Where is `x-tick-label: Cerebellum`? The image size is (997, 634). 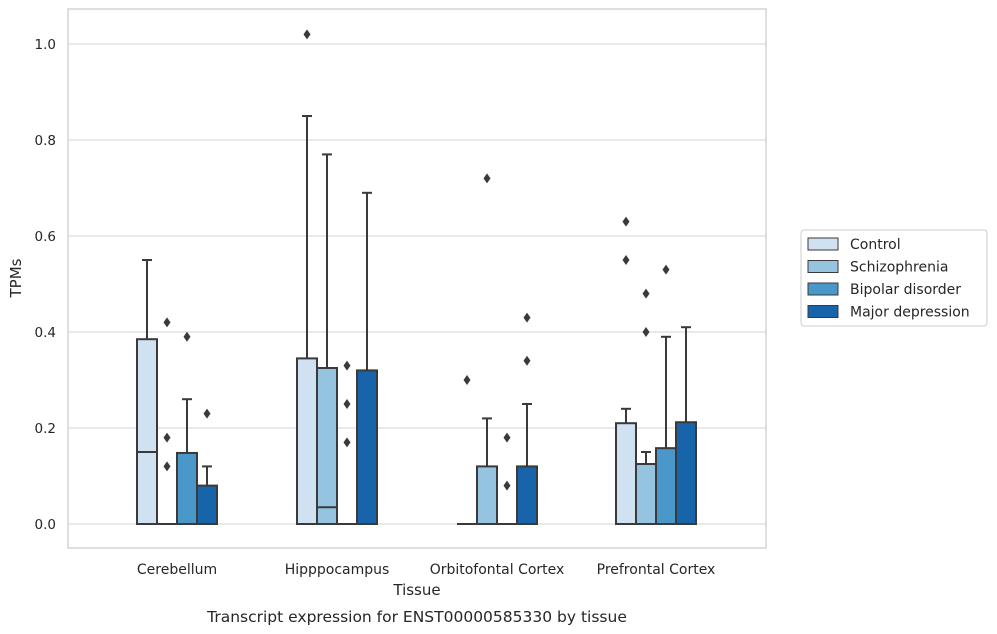 x-tick-label: Cerebellum is located at coordinates (177, 570).